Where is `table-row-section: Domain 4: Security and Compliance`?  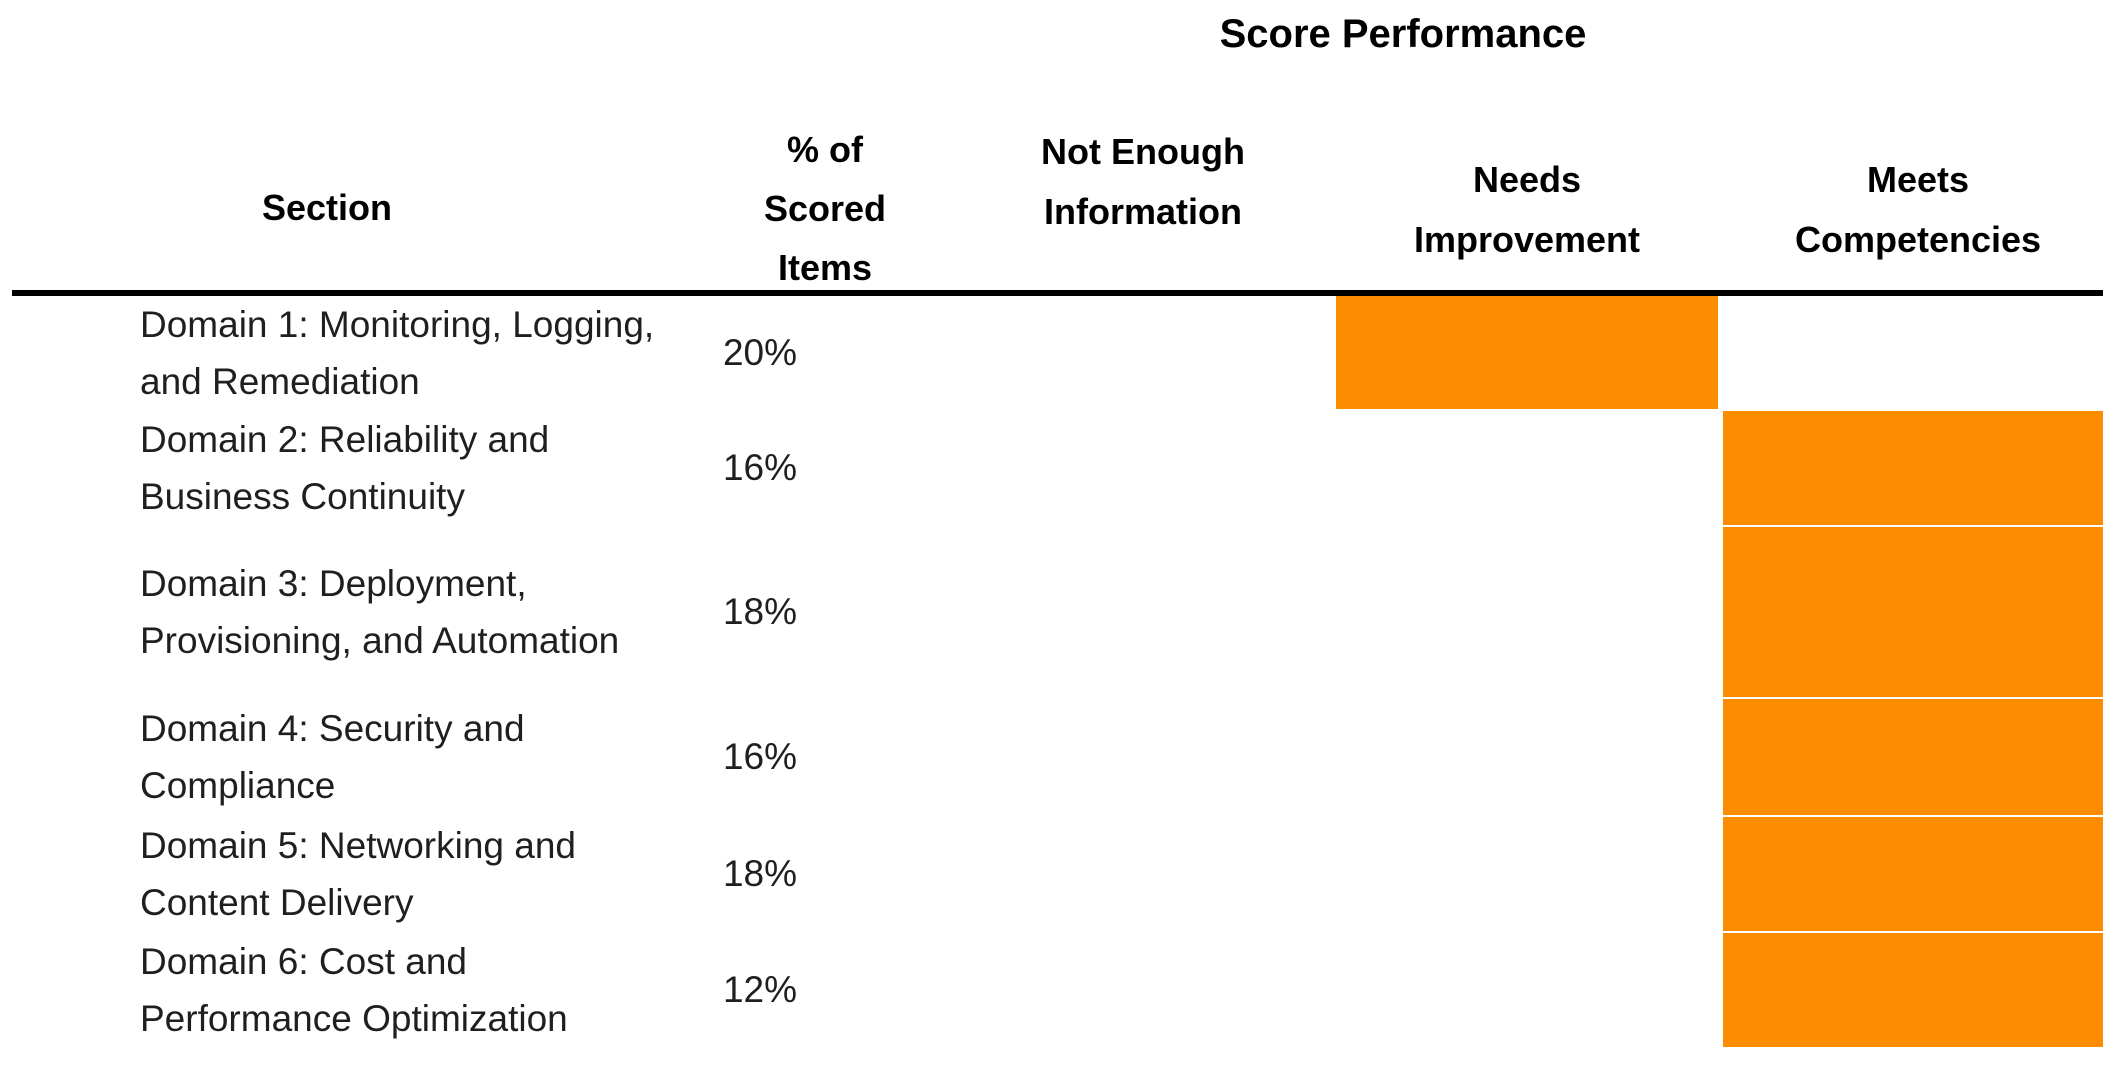
table-row-section: Domain 4: Security and Compliance is located at coordinates (400, 757).